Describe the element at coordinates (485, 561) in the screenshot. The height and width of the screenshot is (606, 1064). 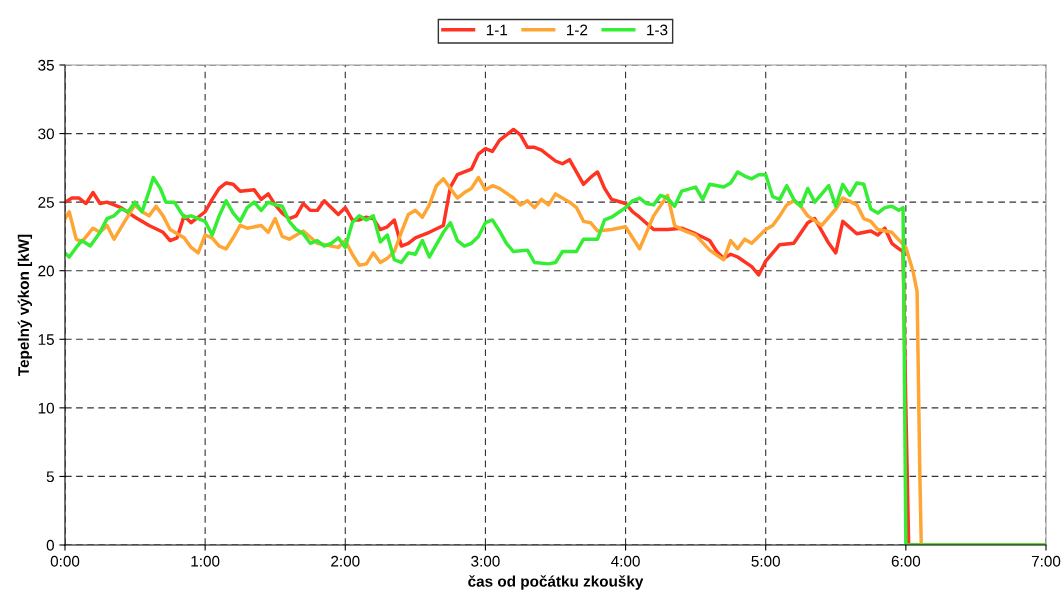
I see `x-tick-label: 3:00` at that location.